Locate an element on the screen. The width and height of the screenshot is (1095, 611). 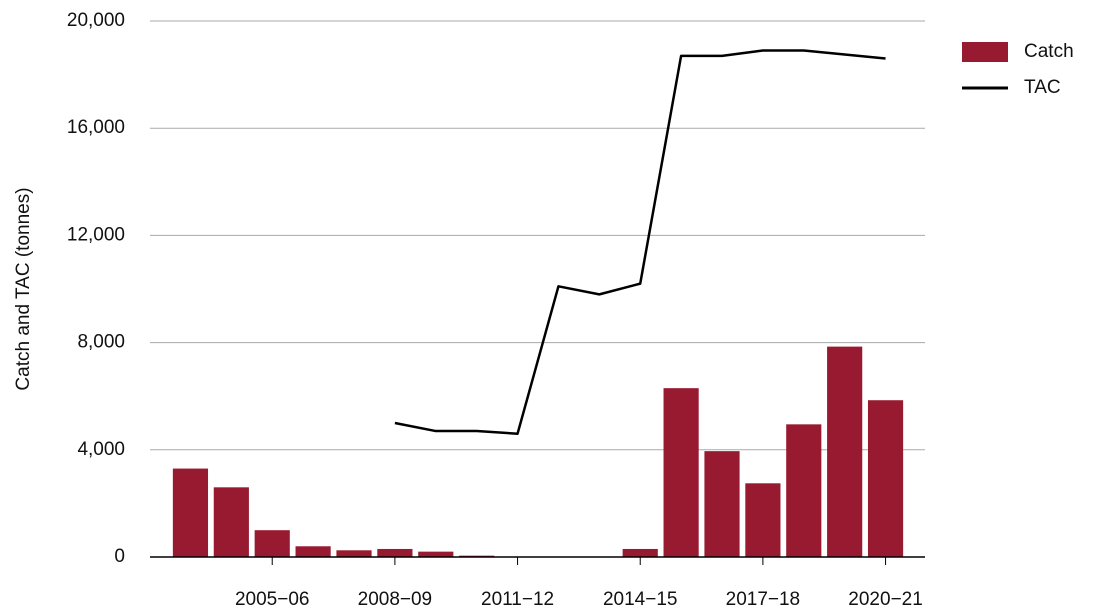
y-tick-label: 0 is located at coordinates (119, 556).